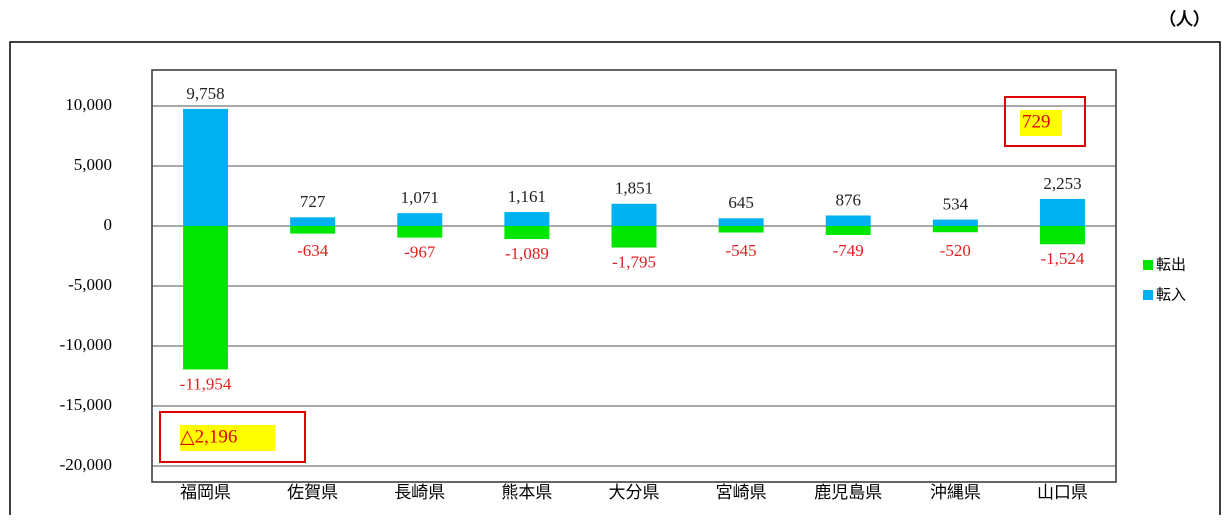  What do you see at coordinates (741, 250) in the screenshot?
I see `data-label: -545` at bounding box center [741, 250].